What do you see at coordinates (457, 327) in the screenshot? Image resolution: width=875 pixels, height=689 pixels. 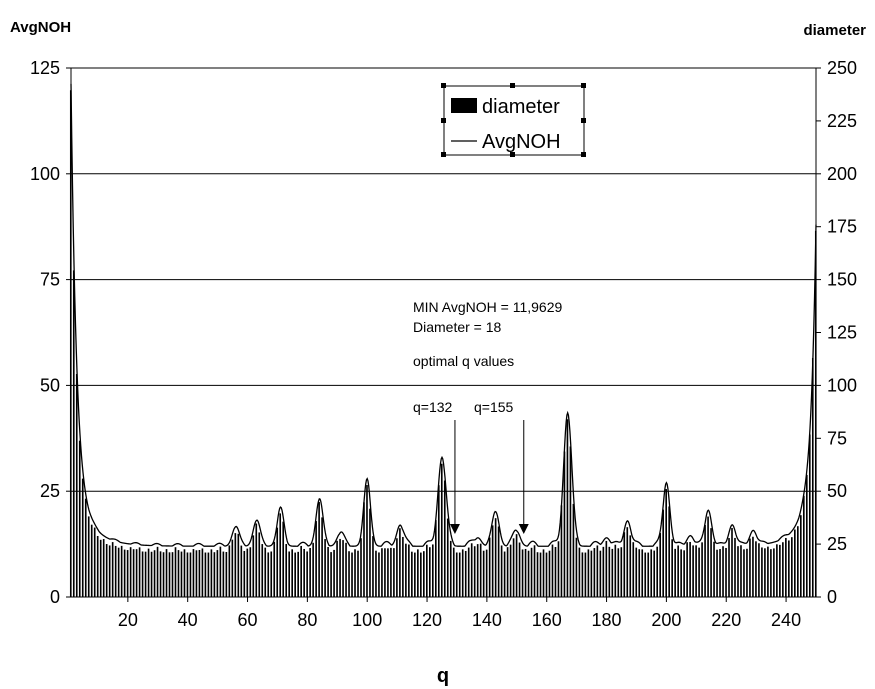 I see `annotation-diameter: Diameter = 18` at bounding box center [457, 327].